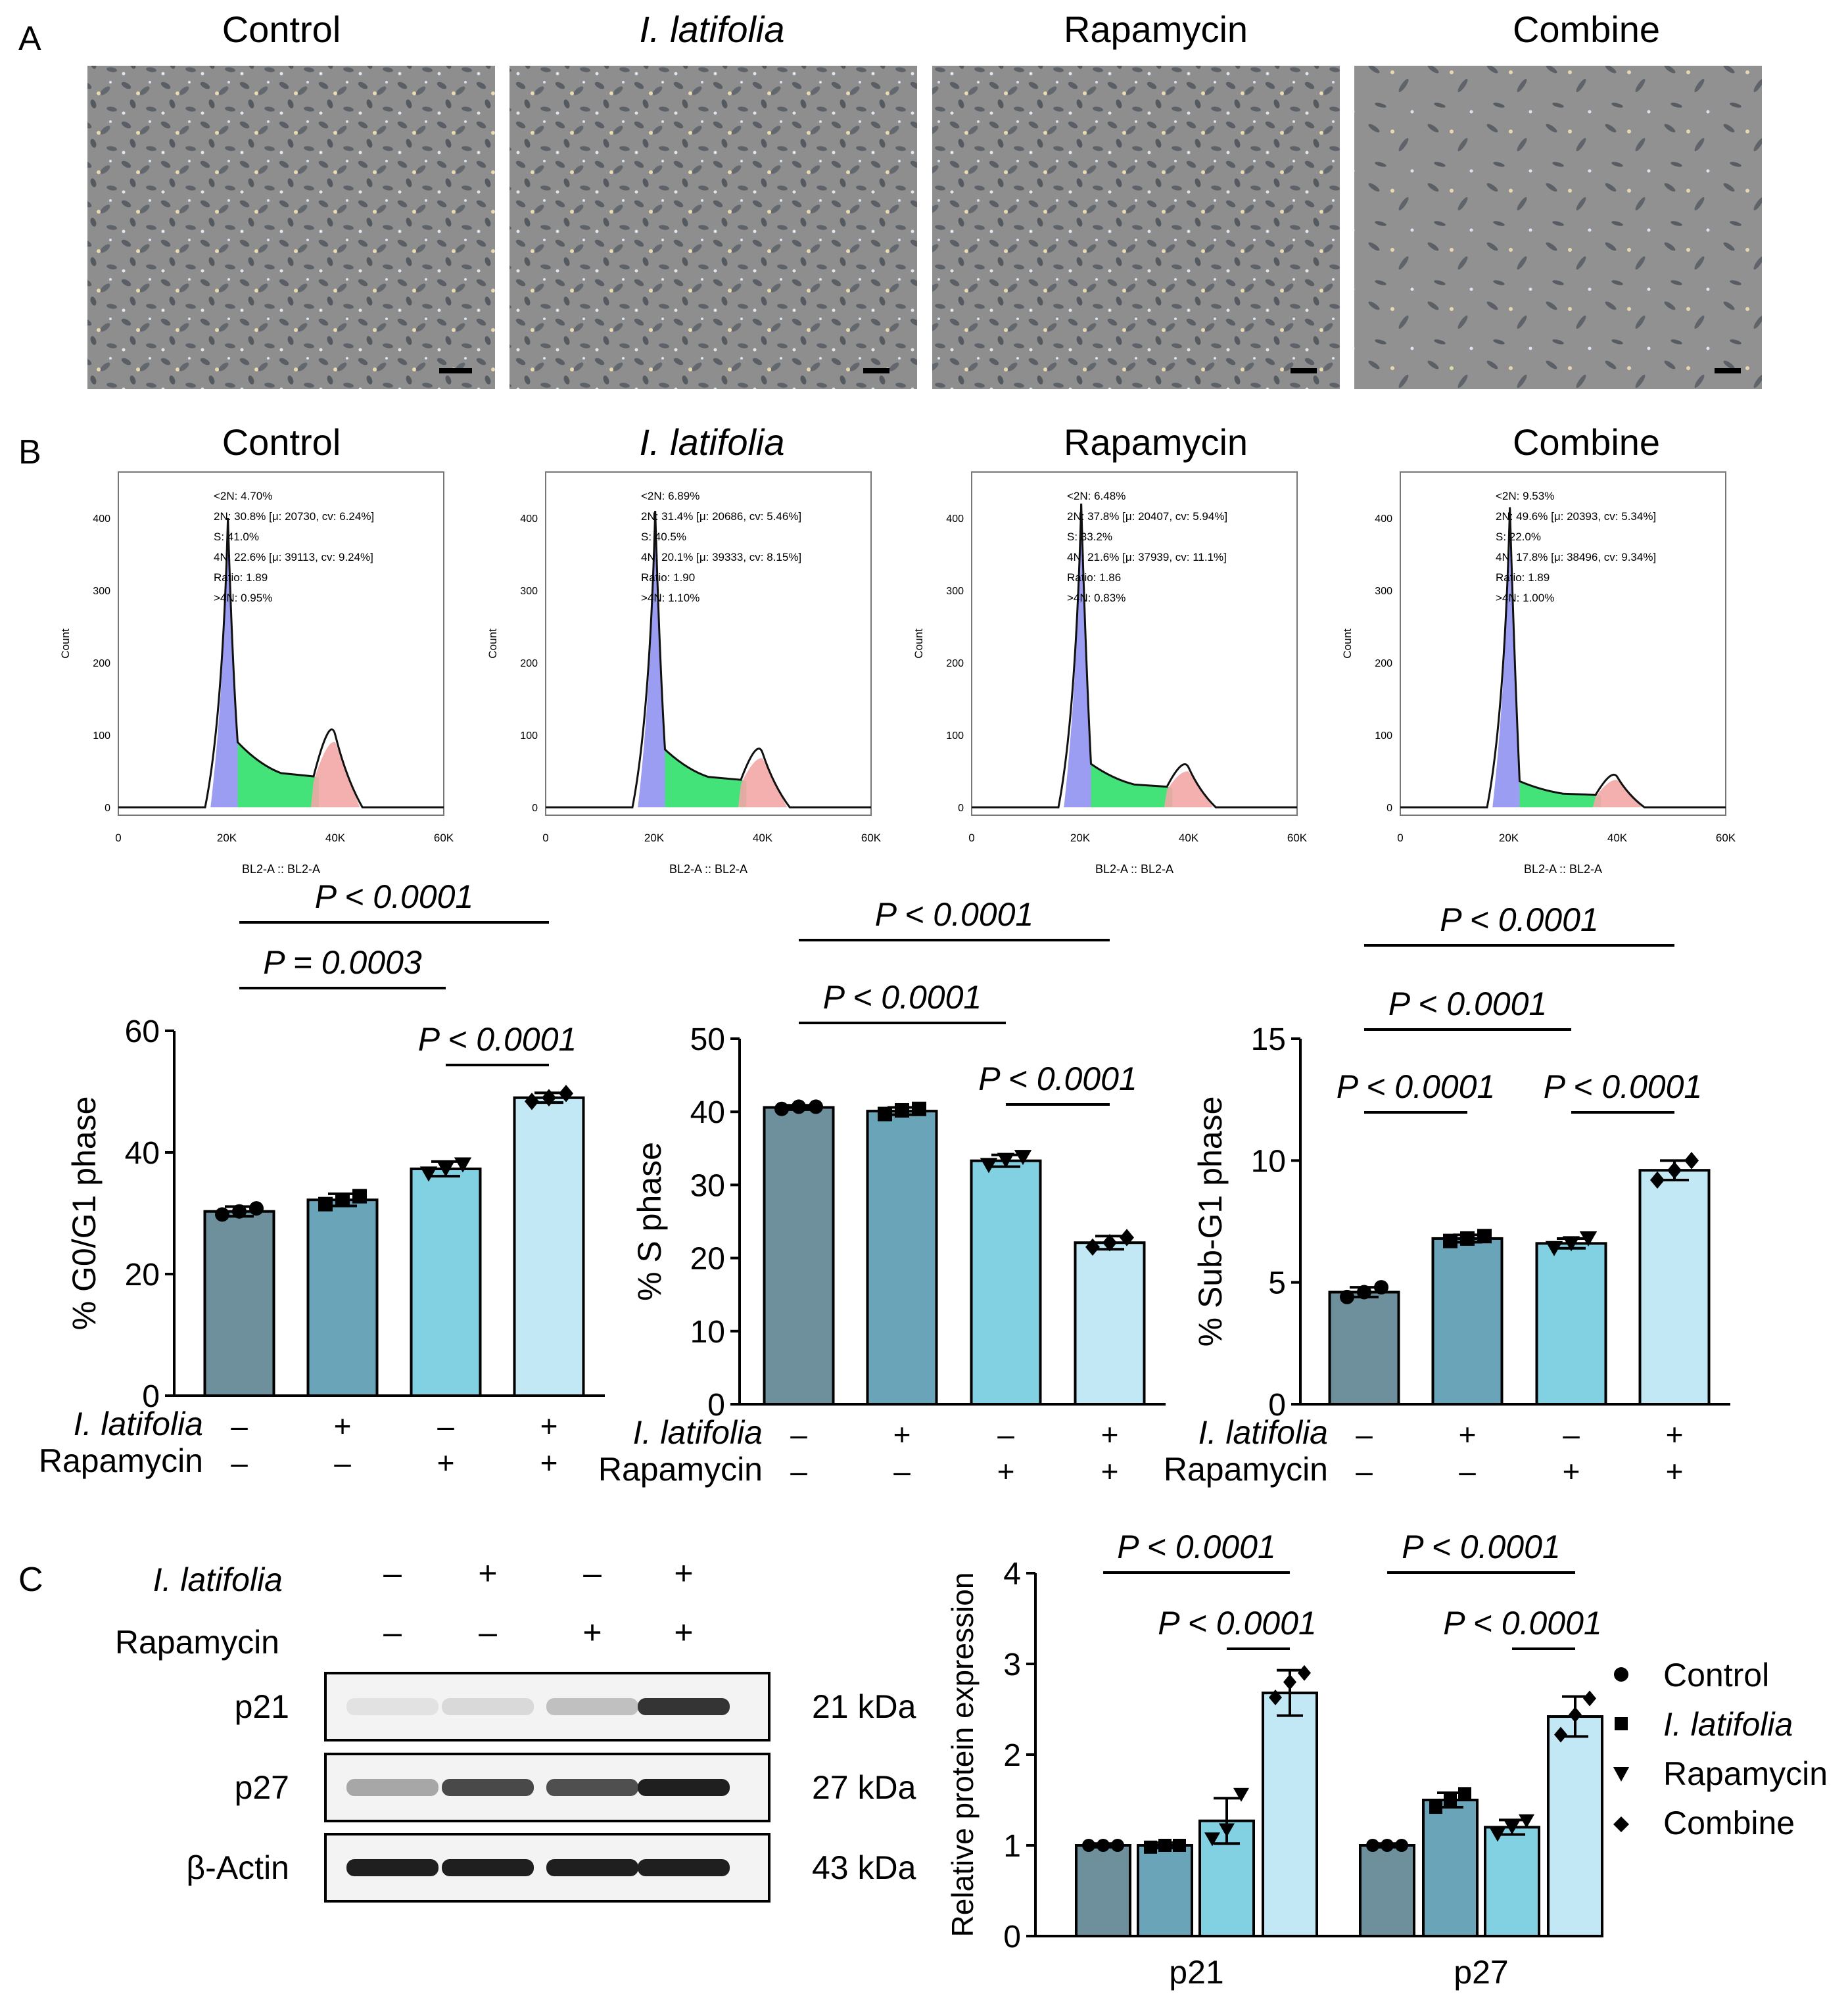  I want to click on wb-rows: p21 21 kDa p27 27 kDa β-Actin 43 kDa, so click(551, 1788).